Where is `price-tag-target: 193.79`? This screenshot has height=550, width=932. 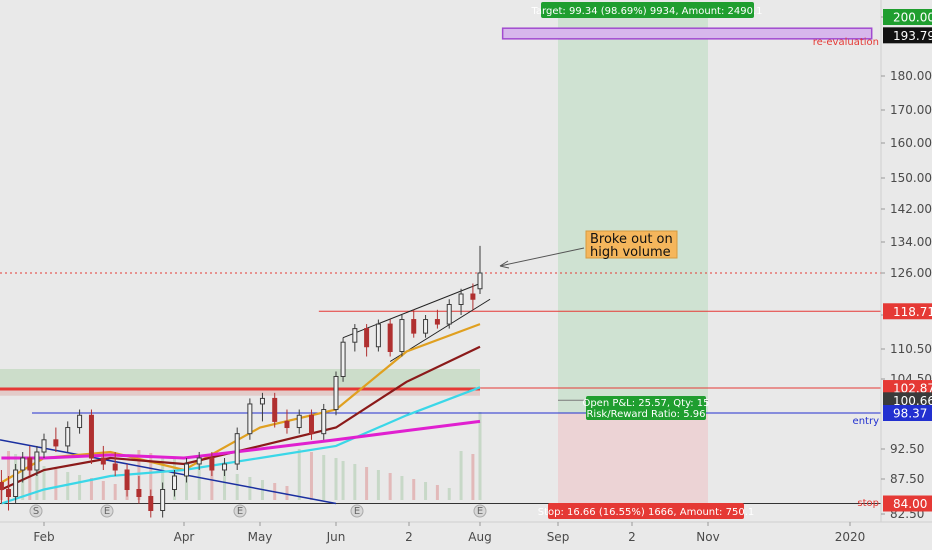
price-tag-target: 193.79 is located at coordinates (907, 35).